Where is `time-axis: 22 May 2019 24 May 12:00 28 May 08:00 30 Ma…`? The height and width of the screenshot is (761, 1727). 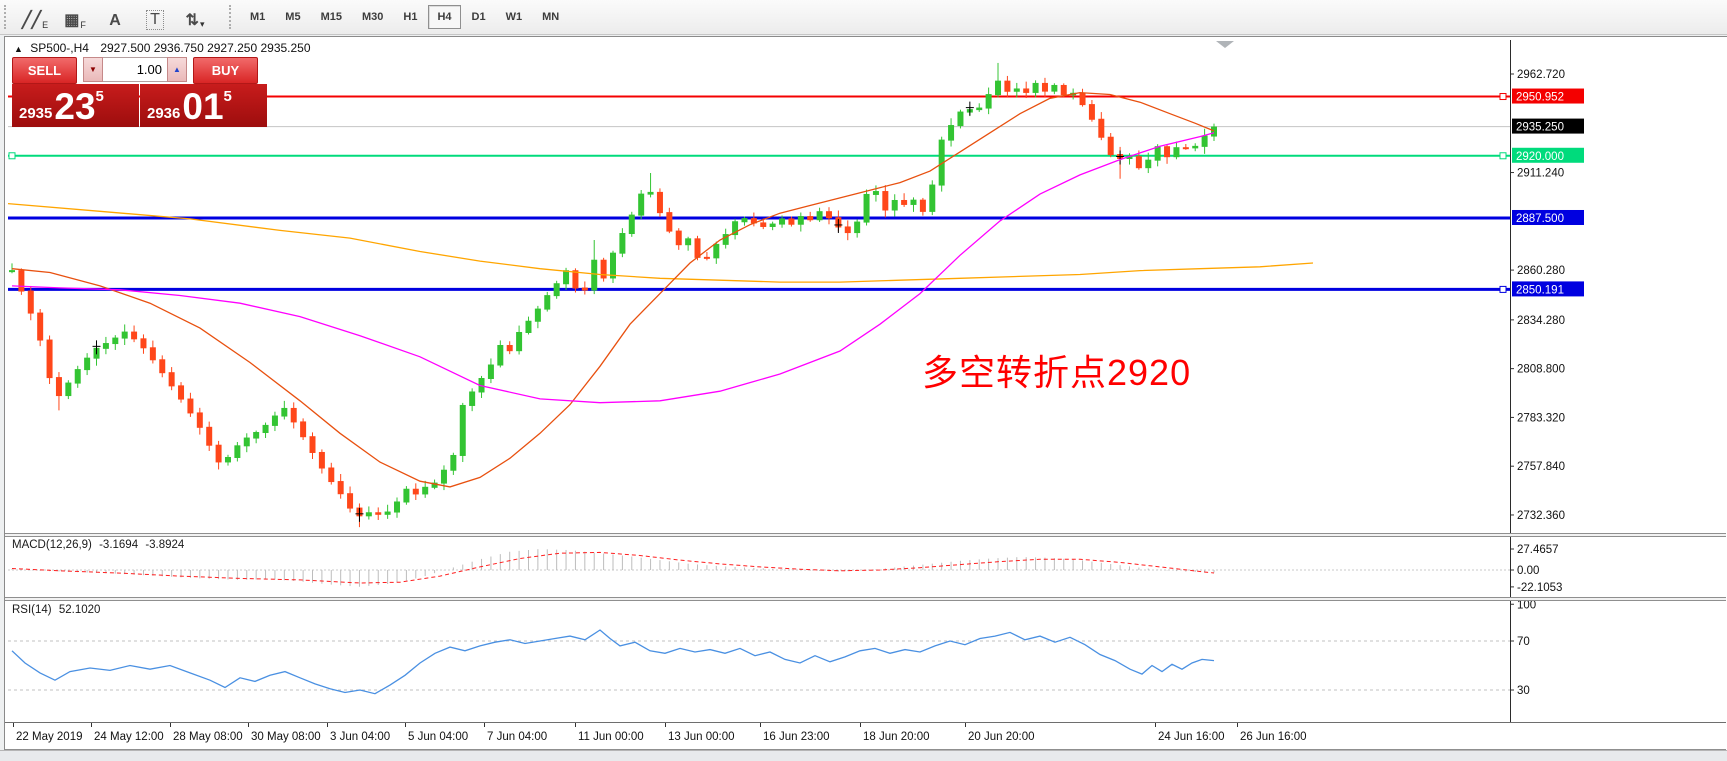 time-axis: 22 May 2019 24 May 12:00 28 May 08:00 30 Ma… is located at coordinates (865, 736).